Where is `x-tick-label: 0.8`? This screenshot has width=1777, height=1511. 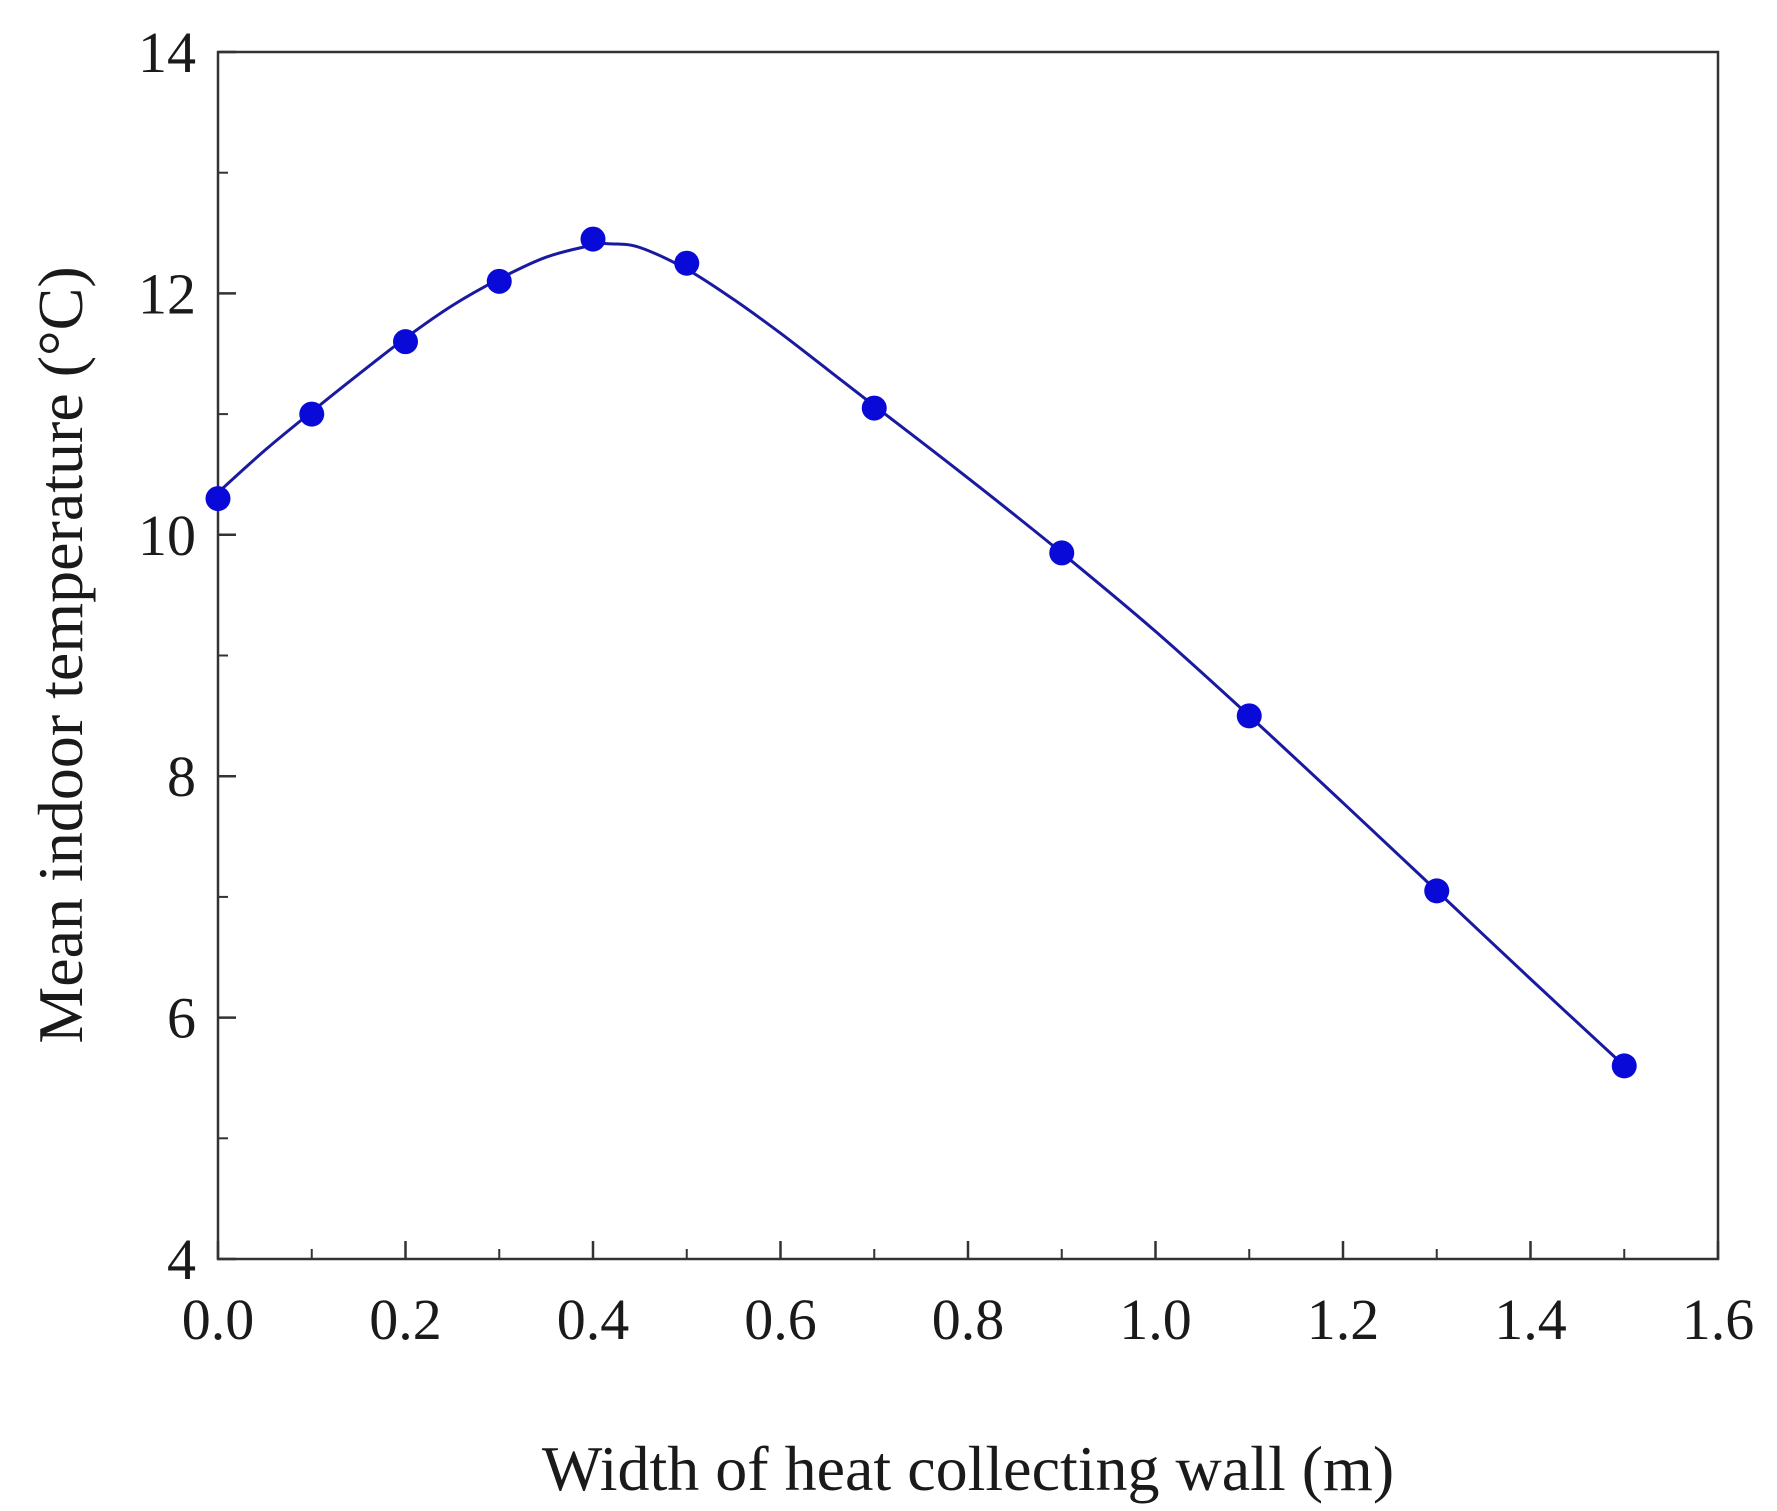
x-tick-label: 0.8 is located at coordinates (968, 1319).